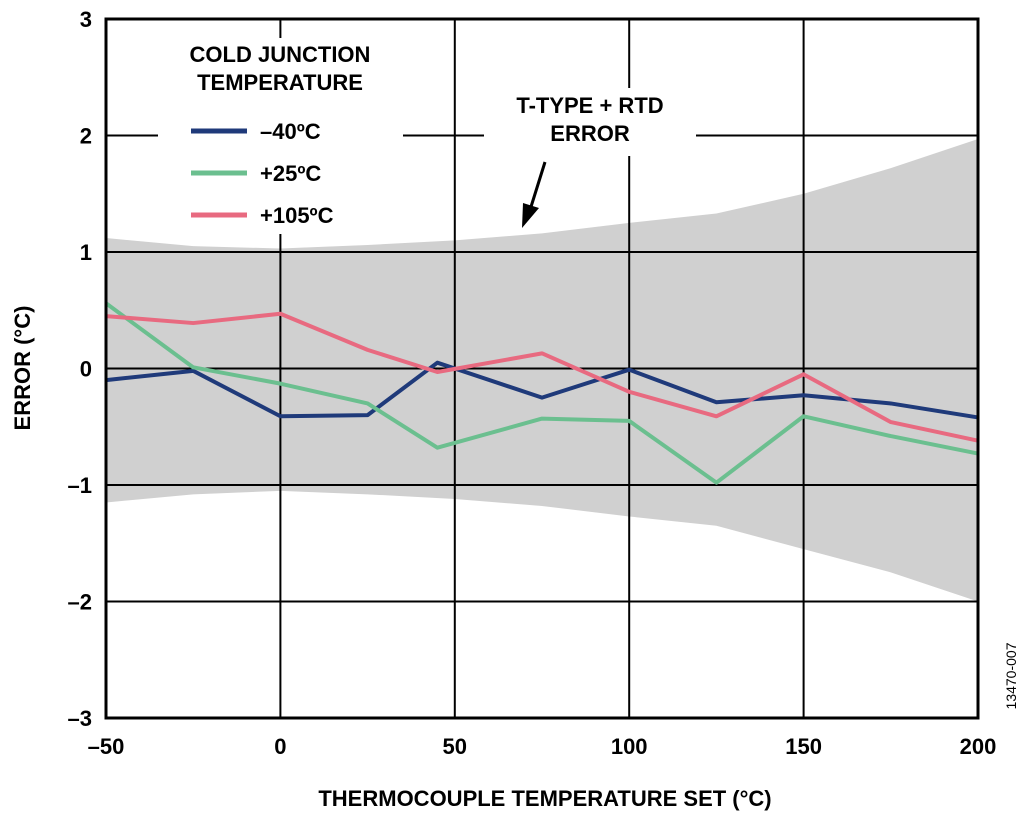 The height and width of the screenshot is (825, 1024). What do you see at coordinates (590, 133) in the screenshot?
I see `annotation-line-2: ERROR` at bounding box center [590, 133].